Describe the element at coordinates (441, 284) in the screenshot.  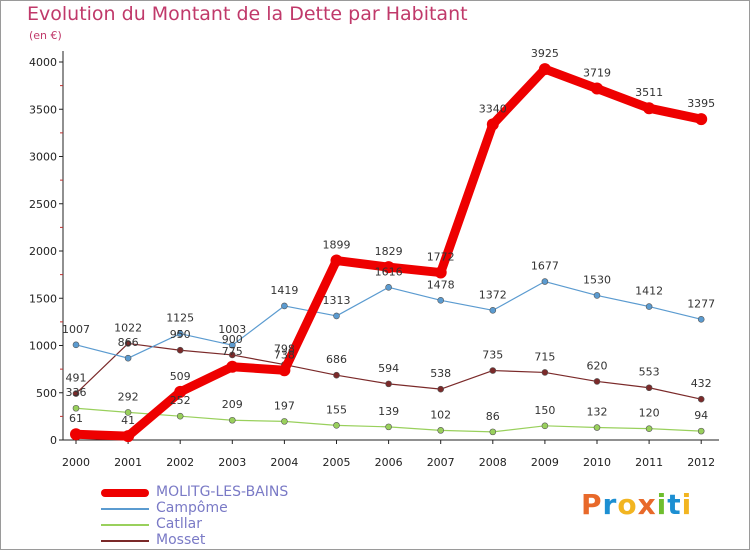
I see `data-label-camp-me: 1478` at that location.